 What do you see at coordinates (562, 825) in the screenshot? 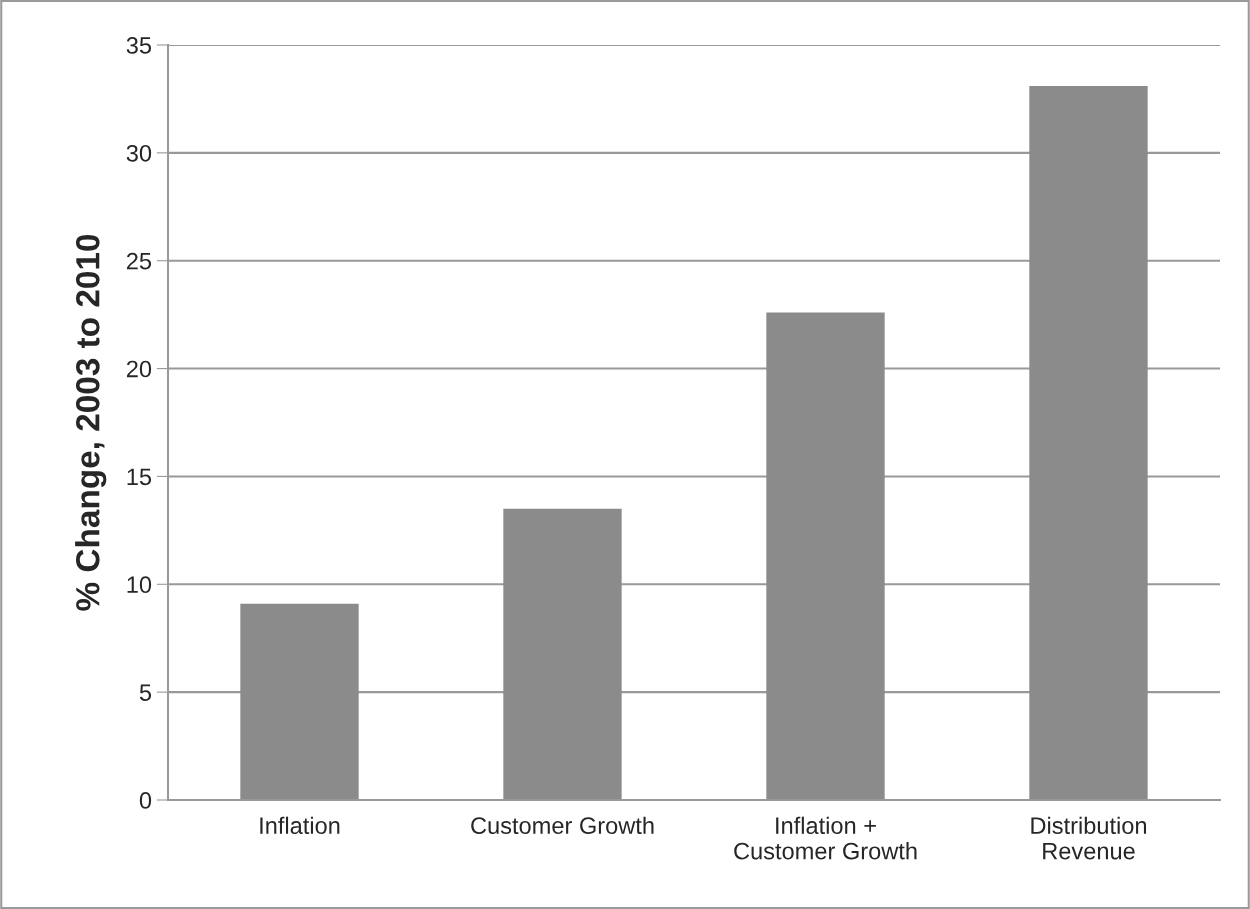
I see `x-tick-label: Customer Growth` at bounding box center [562, 825].